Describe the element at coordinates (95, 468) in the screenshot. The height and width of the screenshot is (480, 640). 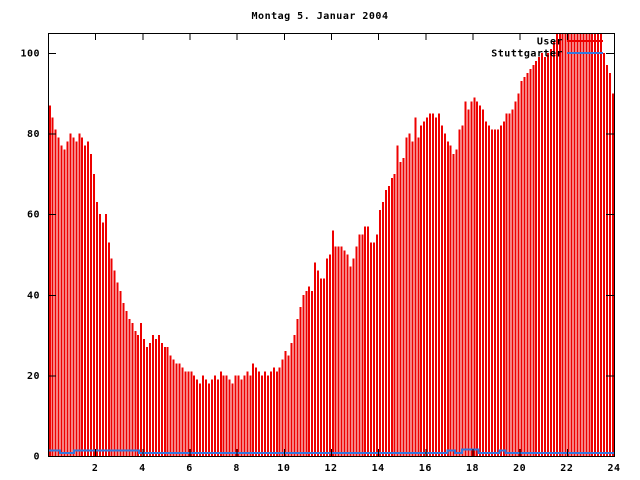
I see `x-tick-label: 2` at that location.